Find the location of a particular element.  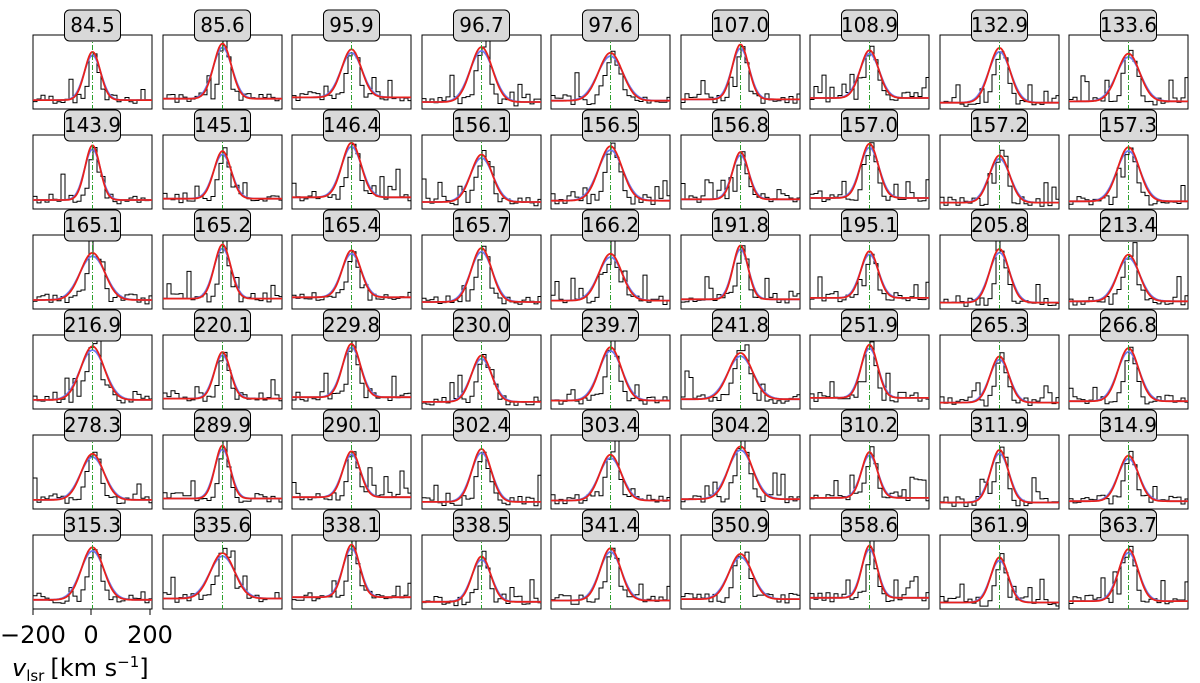

spectrum-panel: 96.7 is located at coordinates (481, 59).